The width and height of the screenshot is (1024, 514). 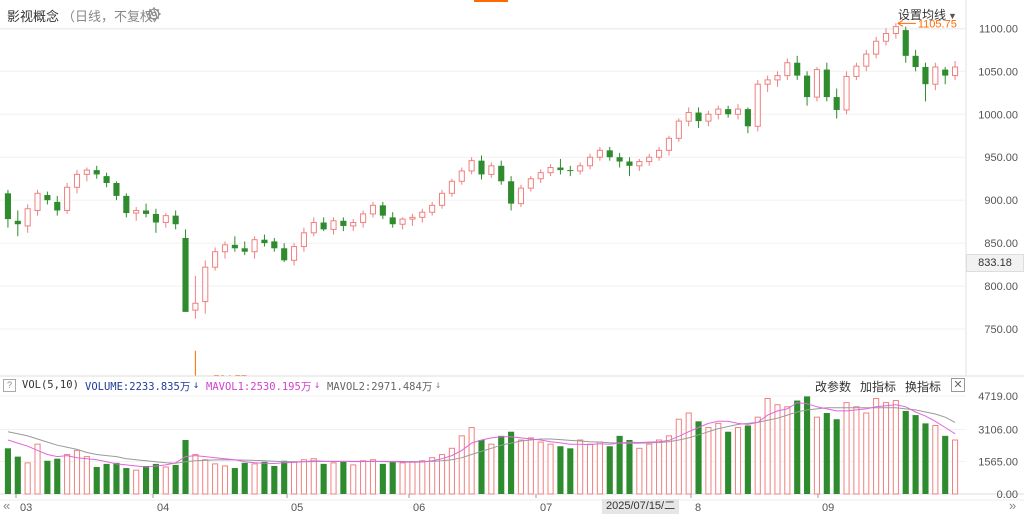 I want to click on price-tick-label: 900.00, so click(x=1001, y=201).